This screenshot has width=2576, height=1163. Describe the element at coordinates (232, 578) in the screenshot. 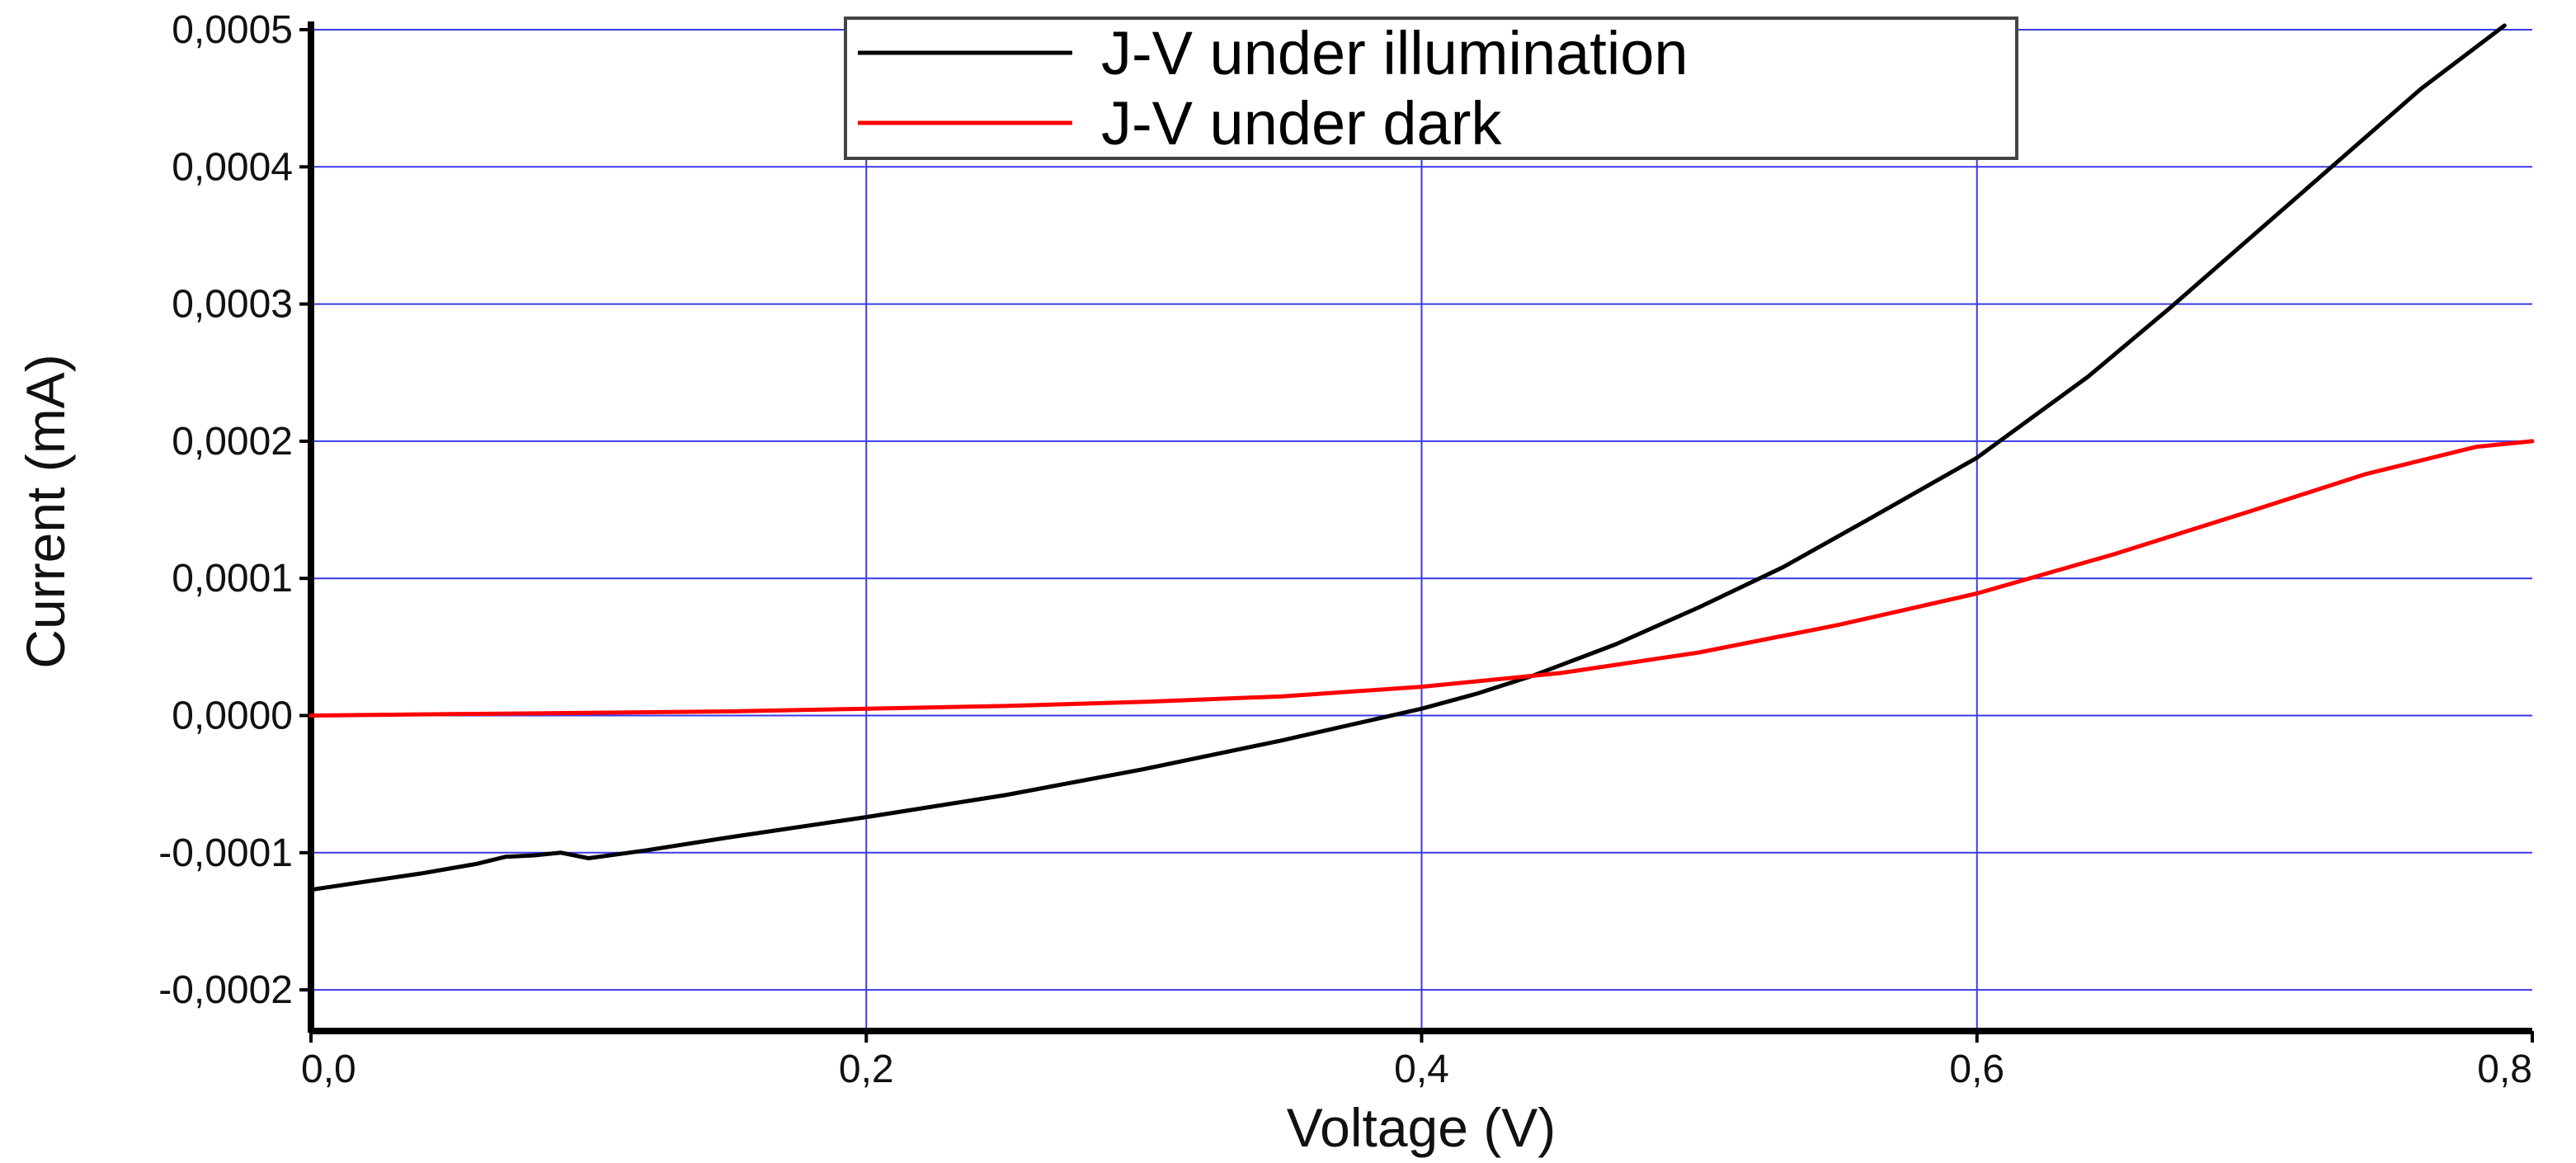

I see `y-tick-label: 0,0001` at that location.